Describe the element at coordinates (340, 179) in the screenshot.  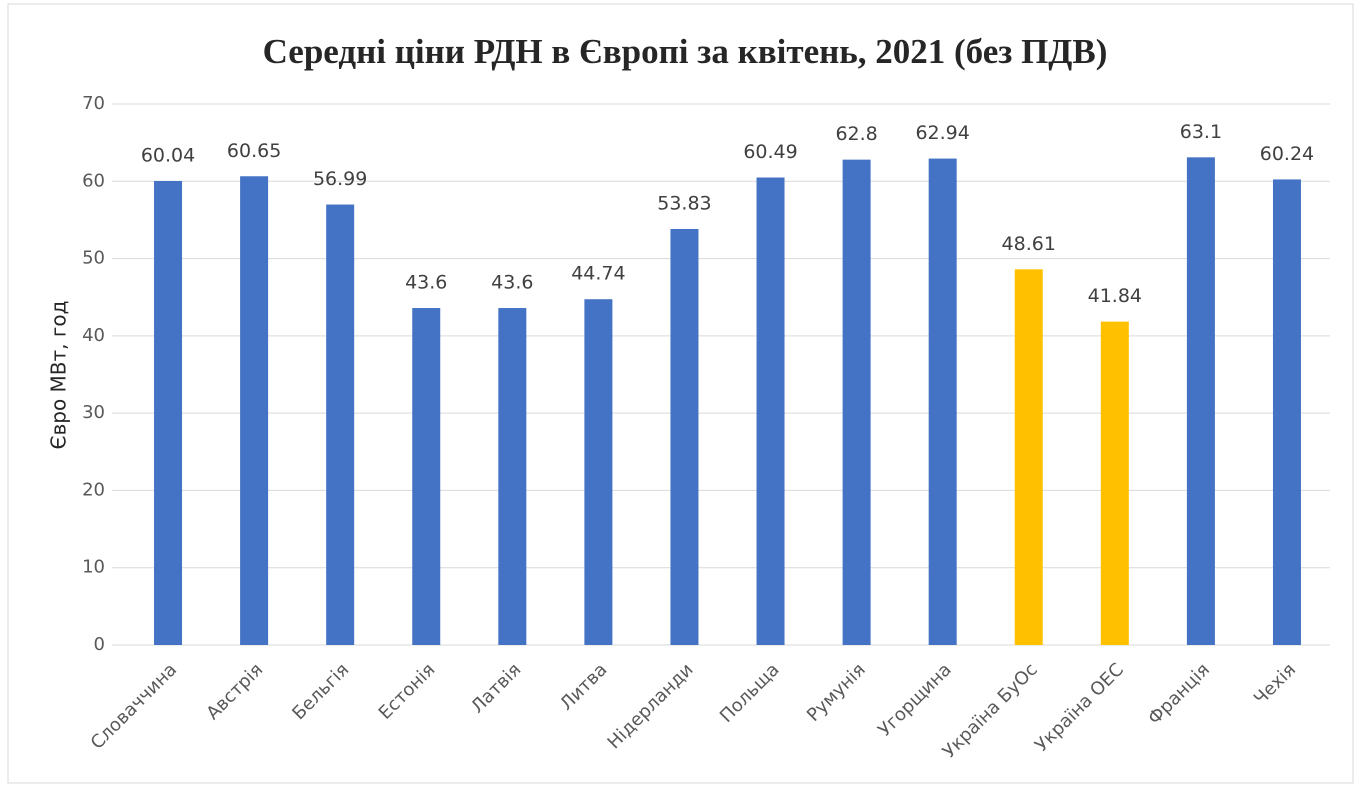
I see `data-label: 56.99` at that location.